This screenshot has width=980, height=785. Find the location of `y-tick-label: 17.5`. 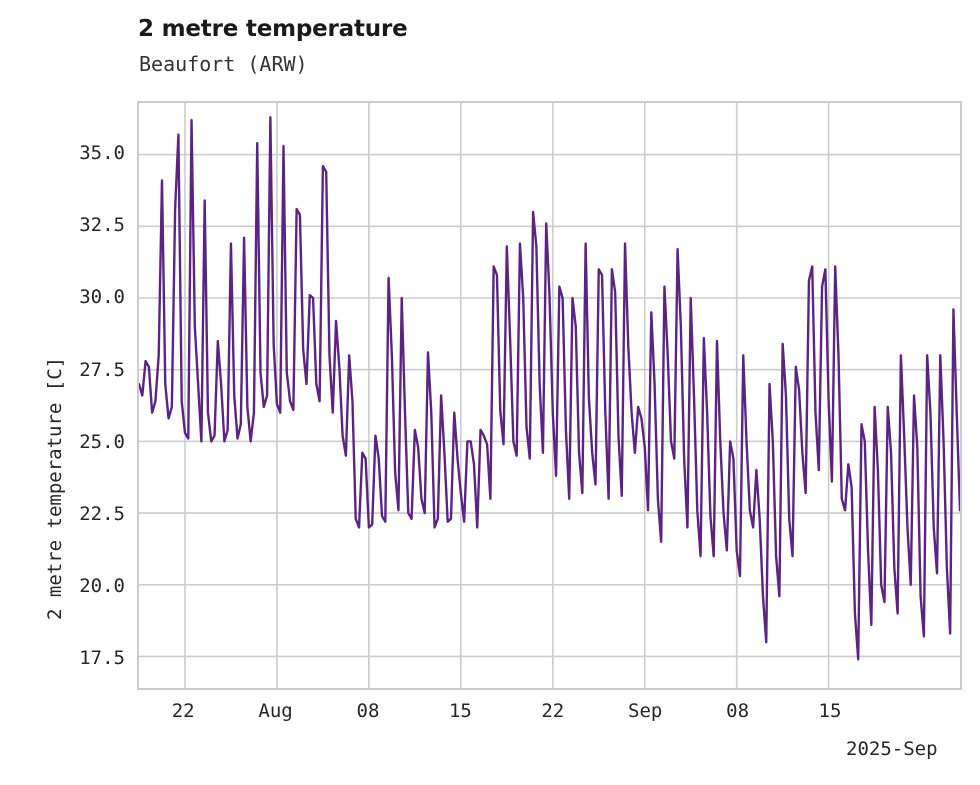

y-tick-label: 17.5 is located at coordinates (102, 658).